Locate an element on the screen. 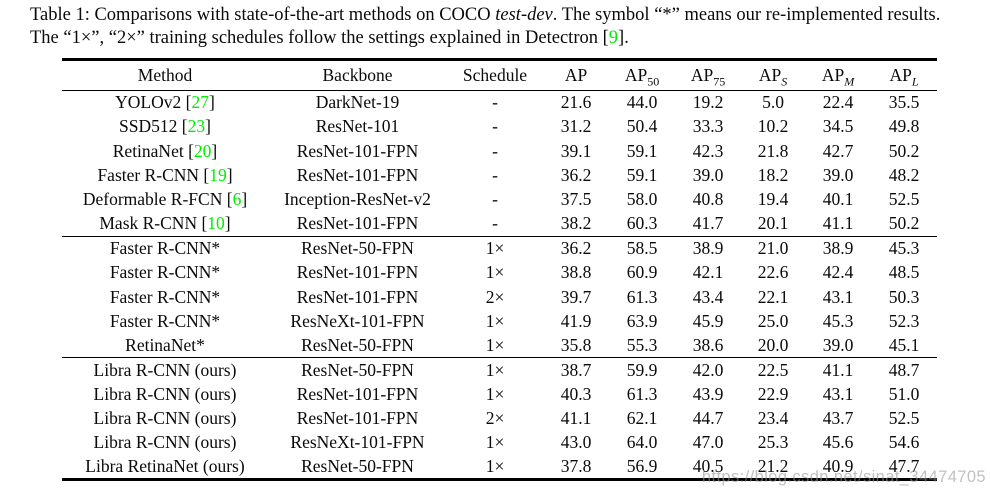  caption-text: ]. is located at coordinates (623, 38).